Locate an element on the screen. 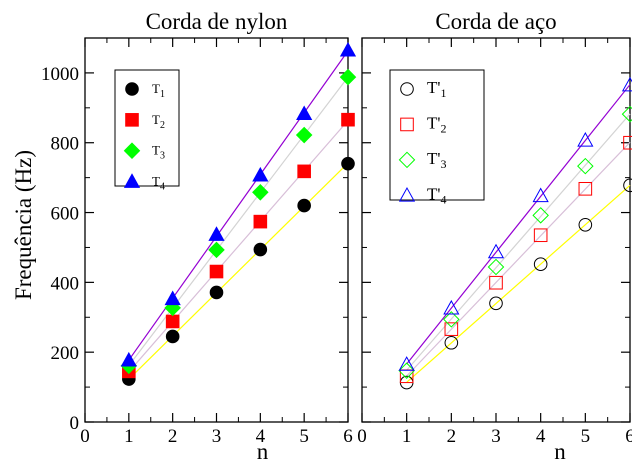  chart-title: Corda de nylon is located at coordinates (217, 21).